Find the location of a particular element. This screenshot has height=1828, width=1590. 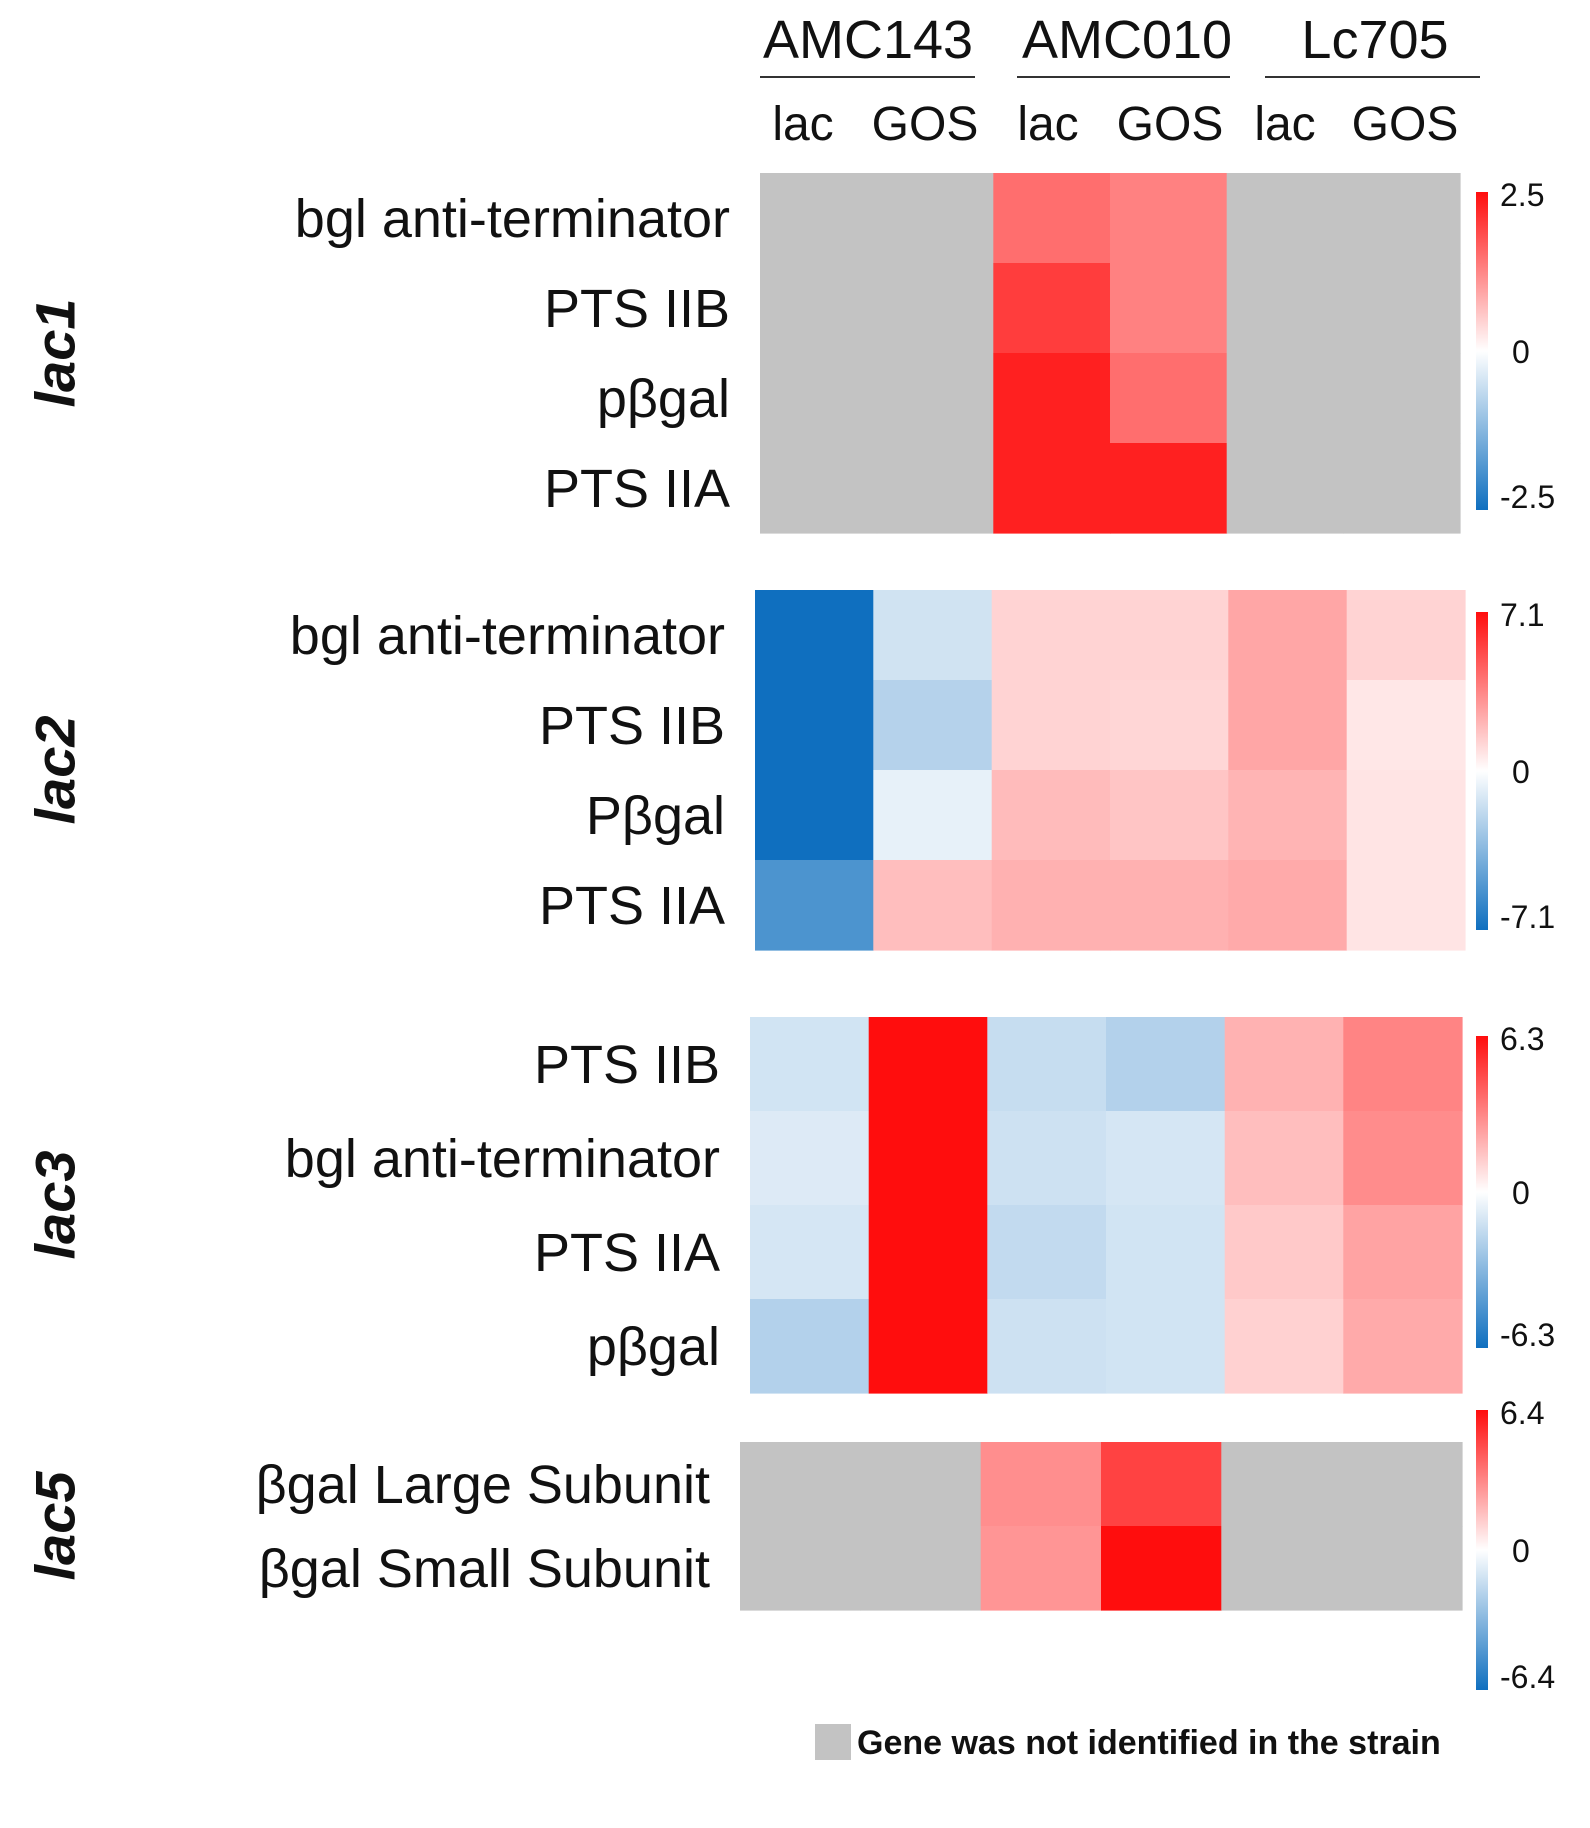

heatmap-cell-lac3-r1-c2 is located at coordinates (1047, 1158).